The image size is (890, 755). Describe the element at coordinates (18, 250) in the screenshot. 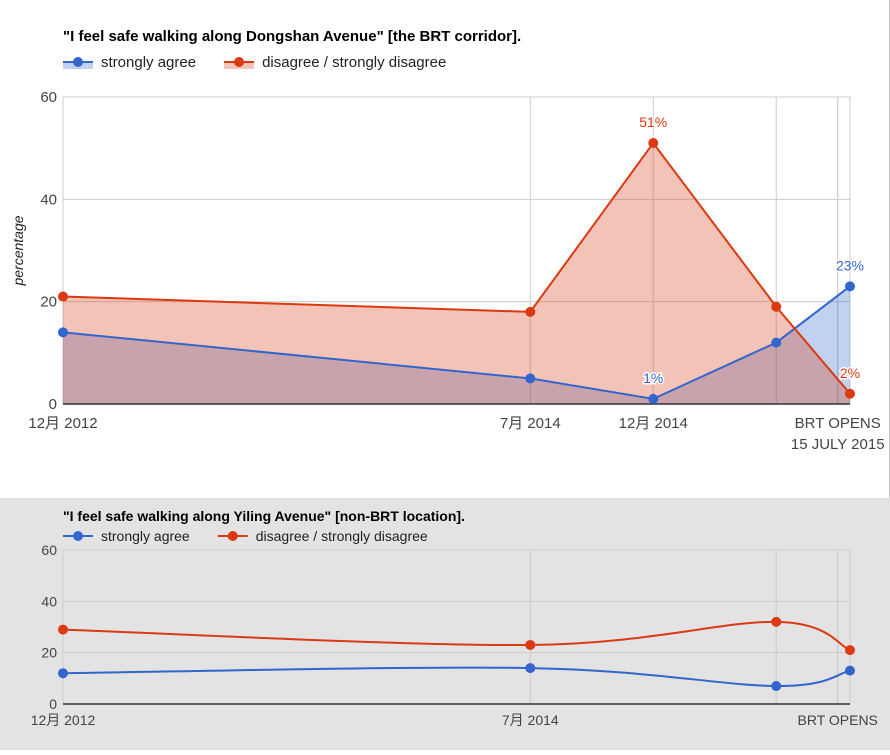

I see `y-axis-title: percentage` at that location.